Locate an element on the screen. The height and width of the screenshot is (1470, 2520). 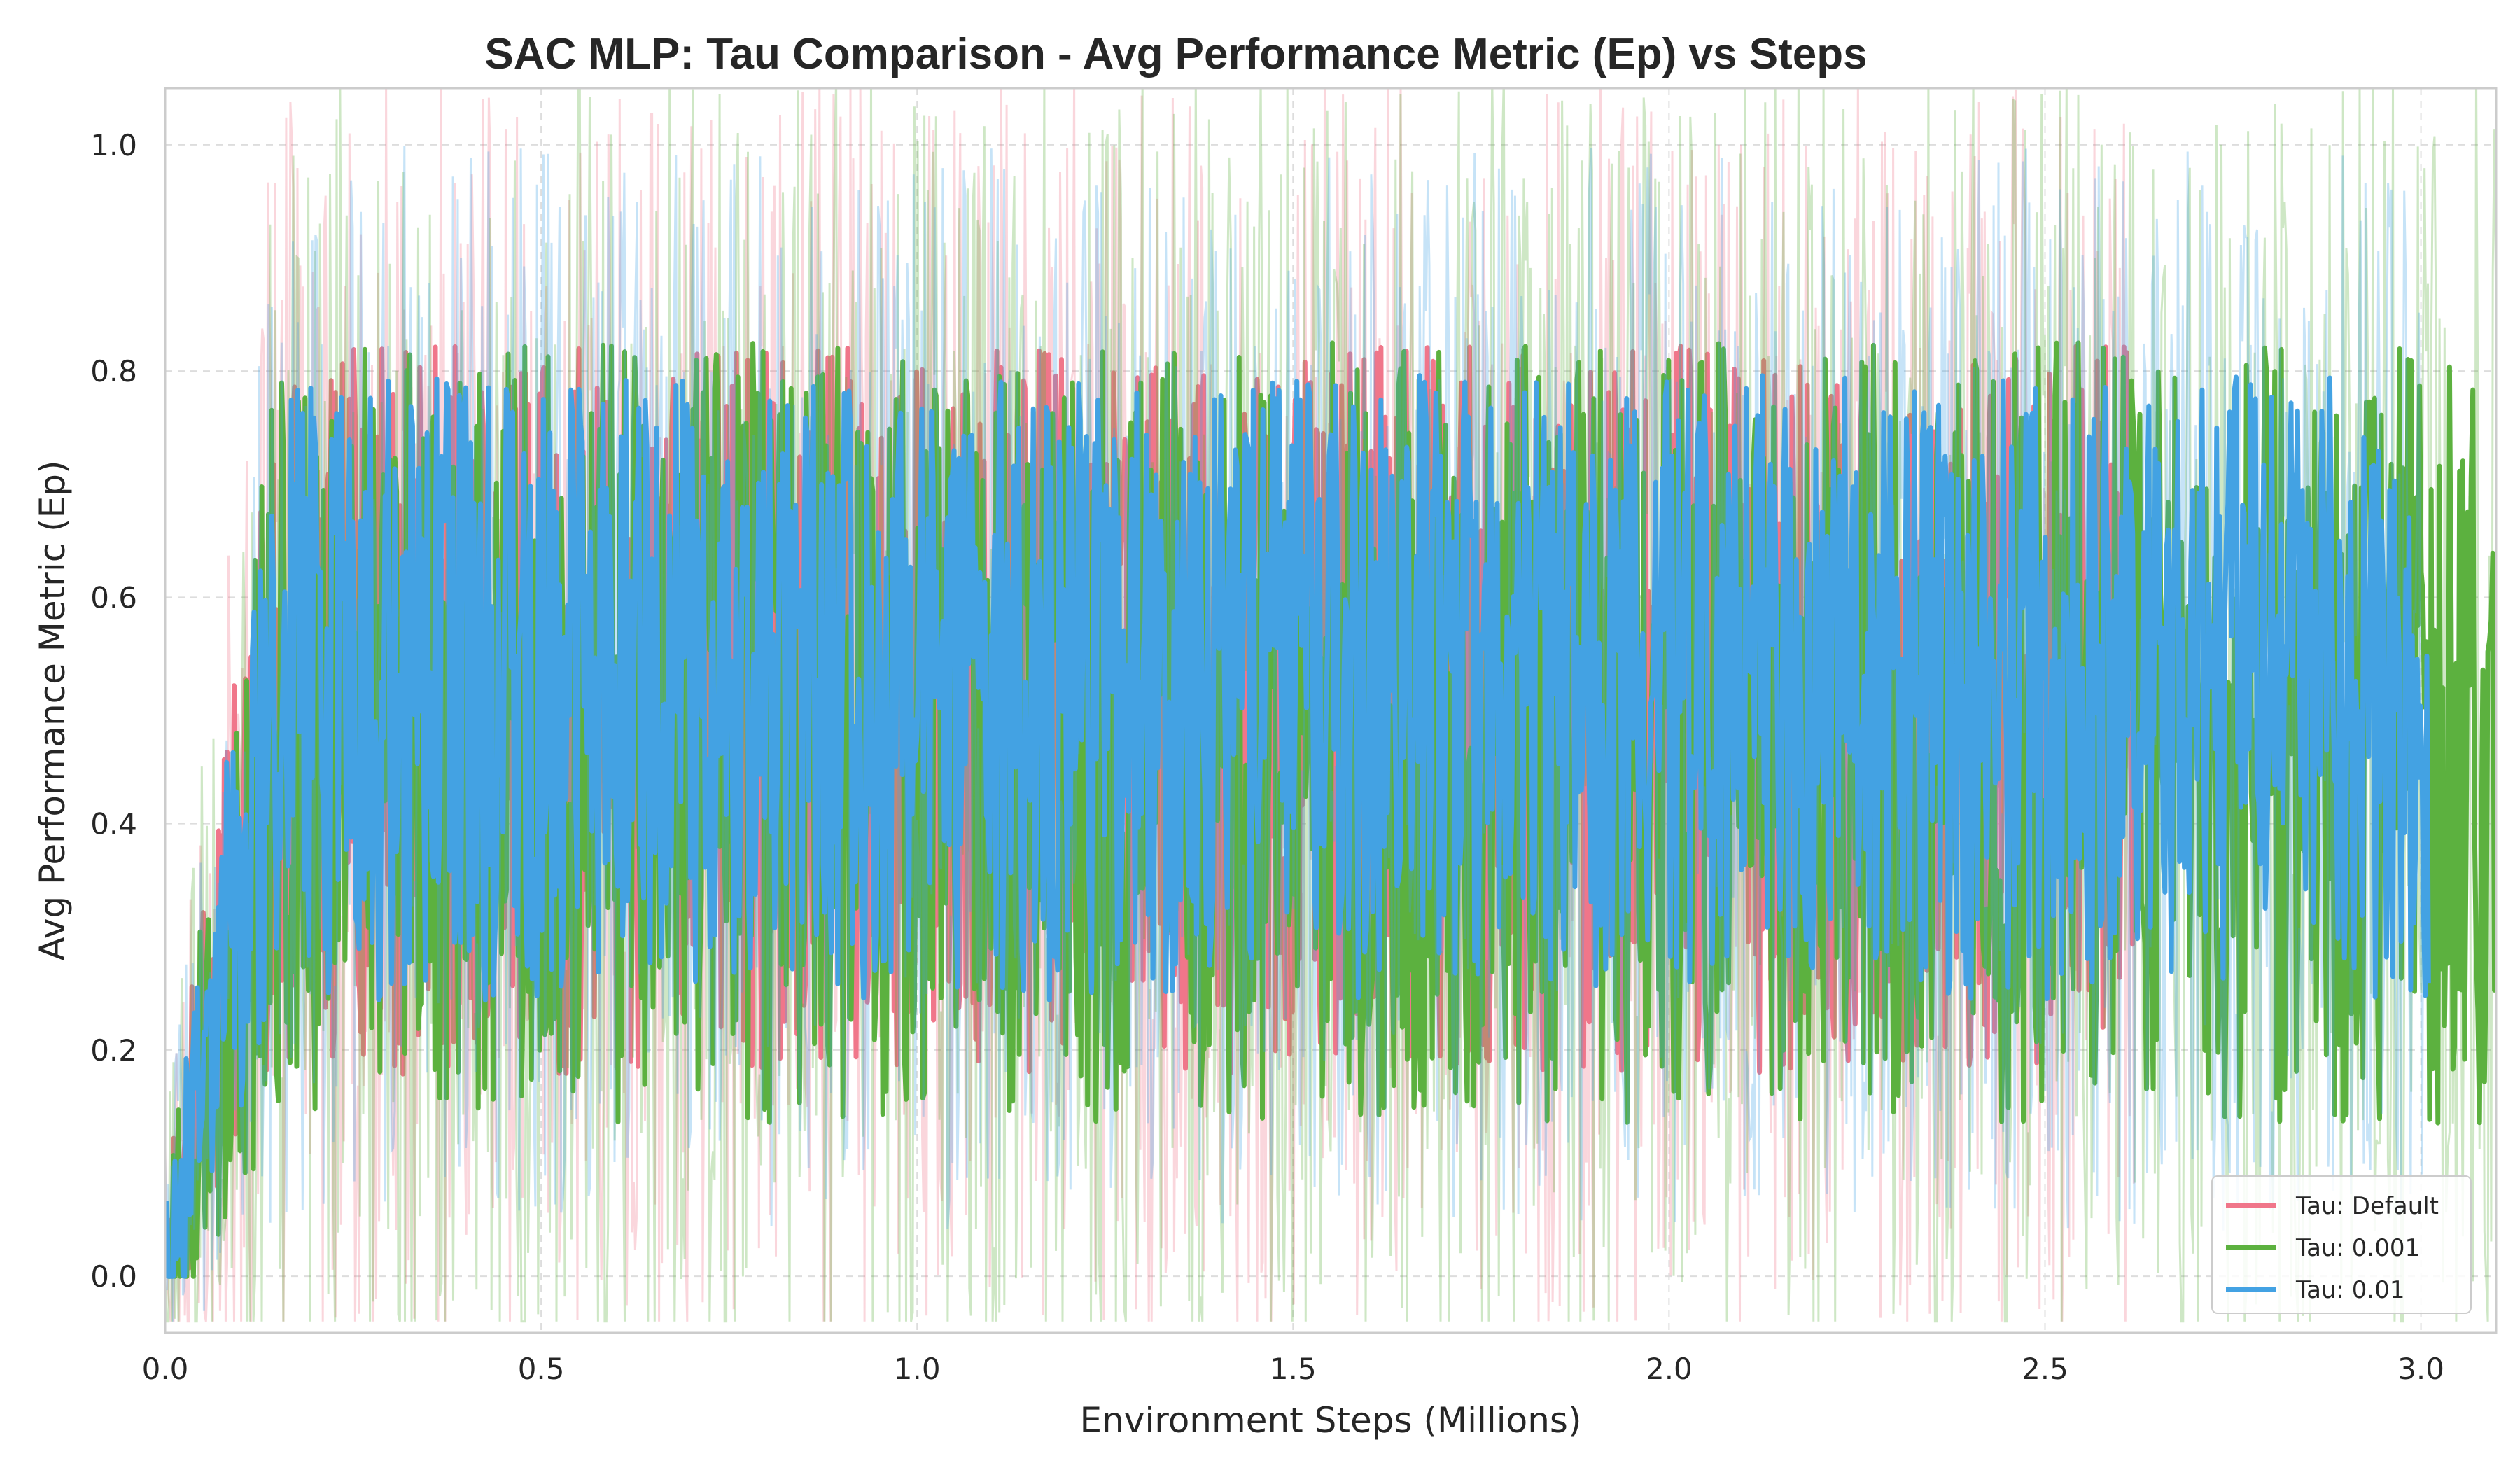
legend: Tau: Default Tau: 0.001 Tau: 0.01 is located at coordinates (2341, 1244).